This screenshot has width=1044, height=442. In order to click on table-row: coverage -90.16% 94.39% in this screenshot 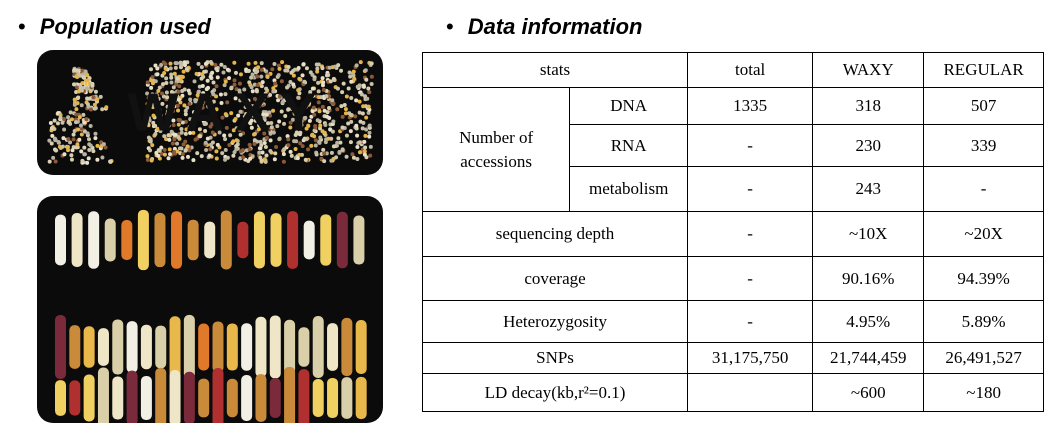, I will do `click(732, 278)`.